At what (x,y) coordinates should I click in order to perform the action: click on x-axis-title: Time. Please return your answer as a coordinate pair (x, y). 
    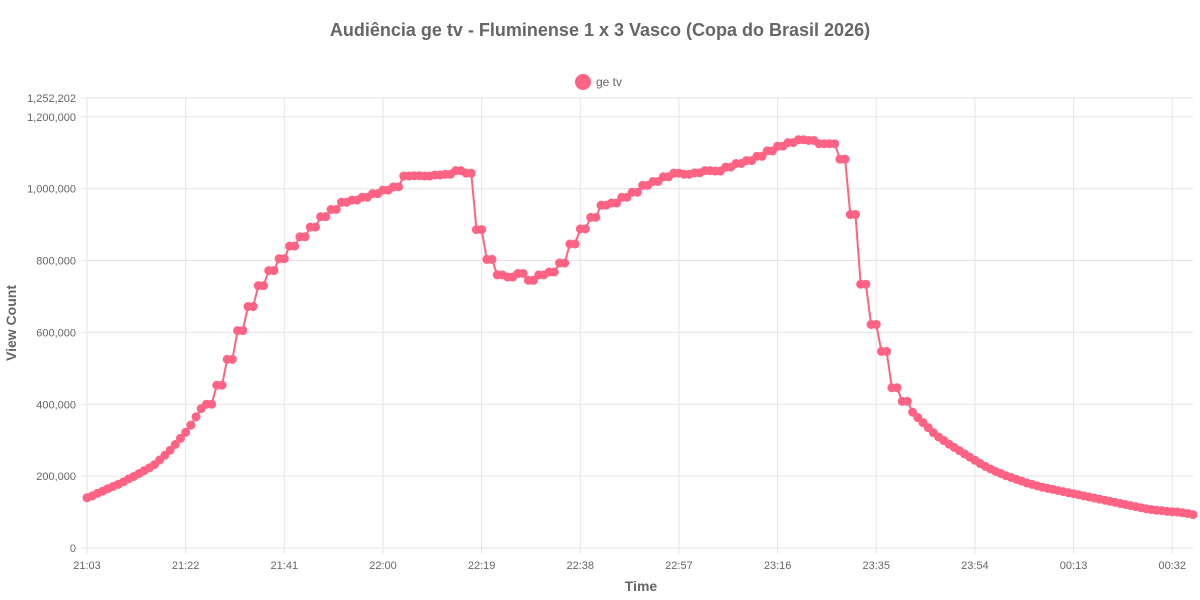
    Looking at the image, I should click on (641, 586).